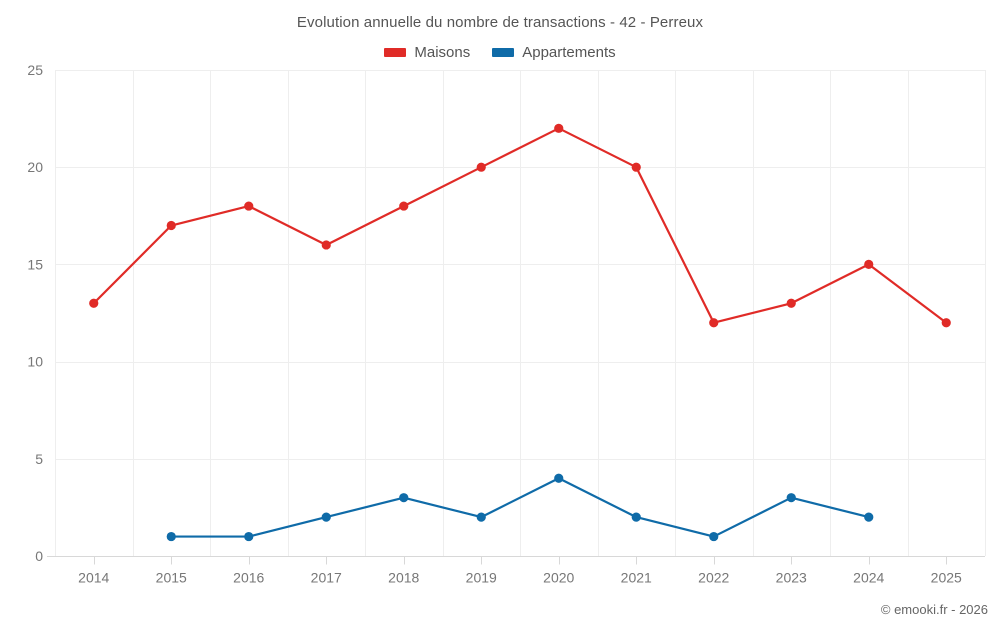 The width and height of the screenshot is (1000, 625). Describe the element at coordinates (171, 225) in the screenshot. I see `data-point-maisons-2015` at that location.